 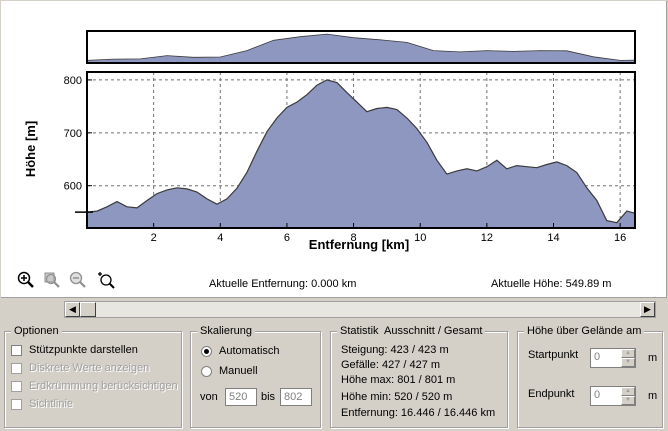 I want to click on y-tick-label: 700, so click(x=73, y=134).